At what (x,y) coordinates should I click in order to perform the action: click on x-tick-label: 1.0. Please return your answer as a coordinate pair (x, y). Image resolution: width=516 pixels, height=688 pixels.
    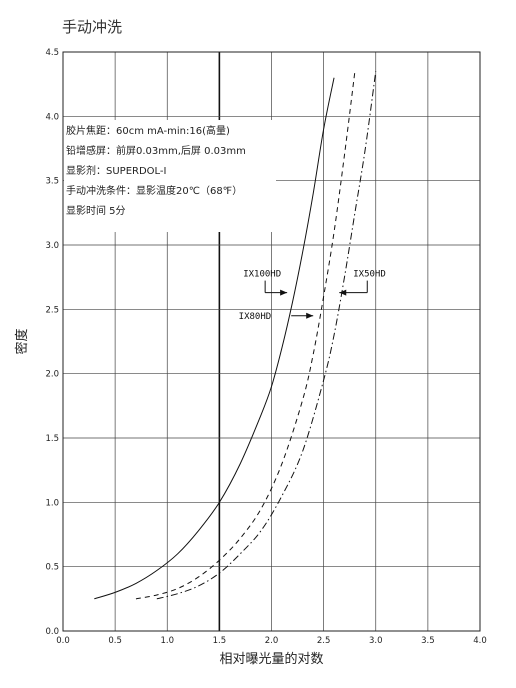
    Looking at the image, I should click on (167, 641).